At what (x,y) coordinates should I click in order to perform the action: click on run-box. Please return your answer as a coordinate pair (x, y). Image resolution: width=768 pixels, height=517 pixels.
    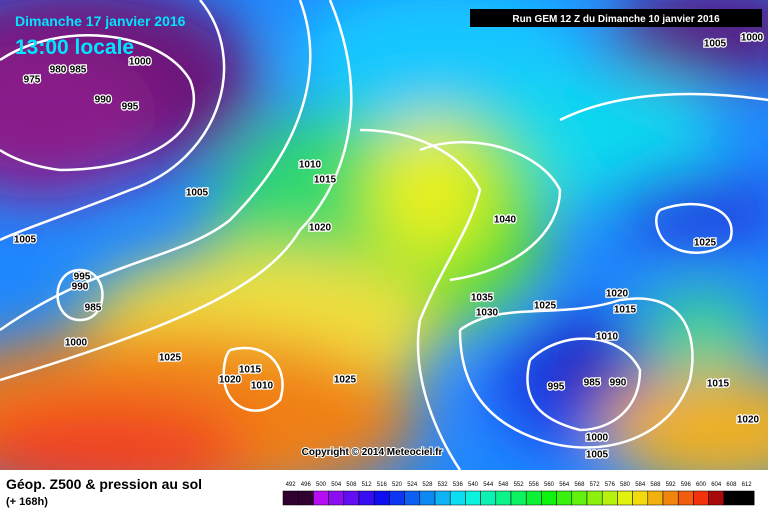
    Looking at the image, I should click on (616, 18).